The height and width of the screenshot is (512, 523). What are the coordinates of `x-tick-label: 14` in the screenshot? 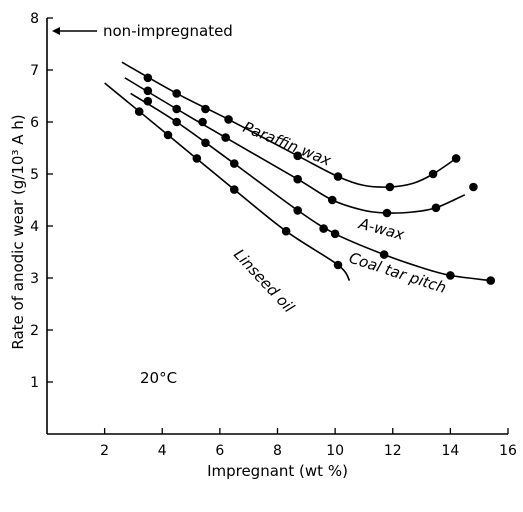 It's located at (450, 451).